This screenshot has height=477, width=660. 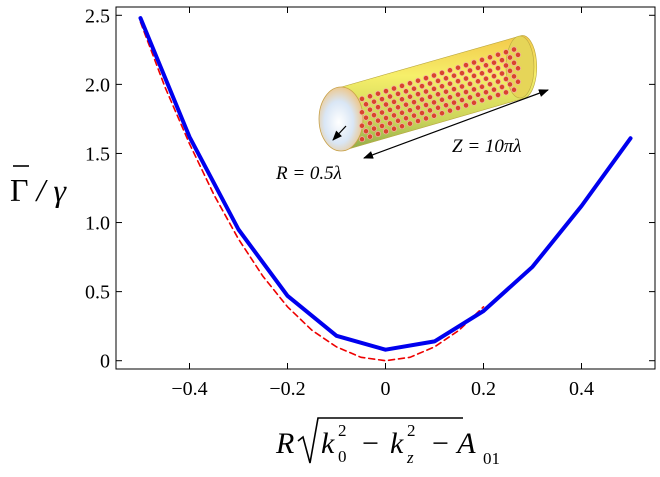 I want to click on x-axis-title-inner-b: k, so click(x=397, y=443).